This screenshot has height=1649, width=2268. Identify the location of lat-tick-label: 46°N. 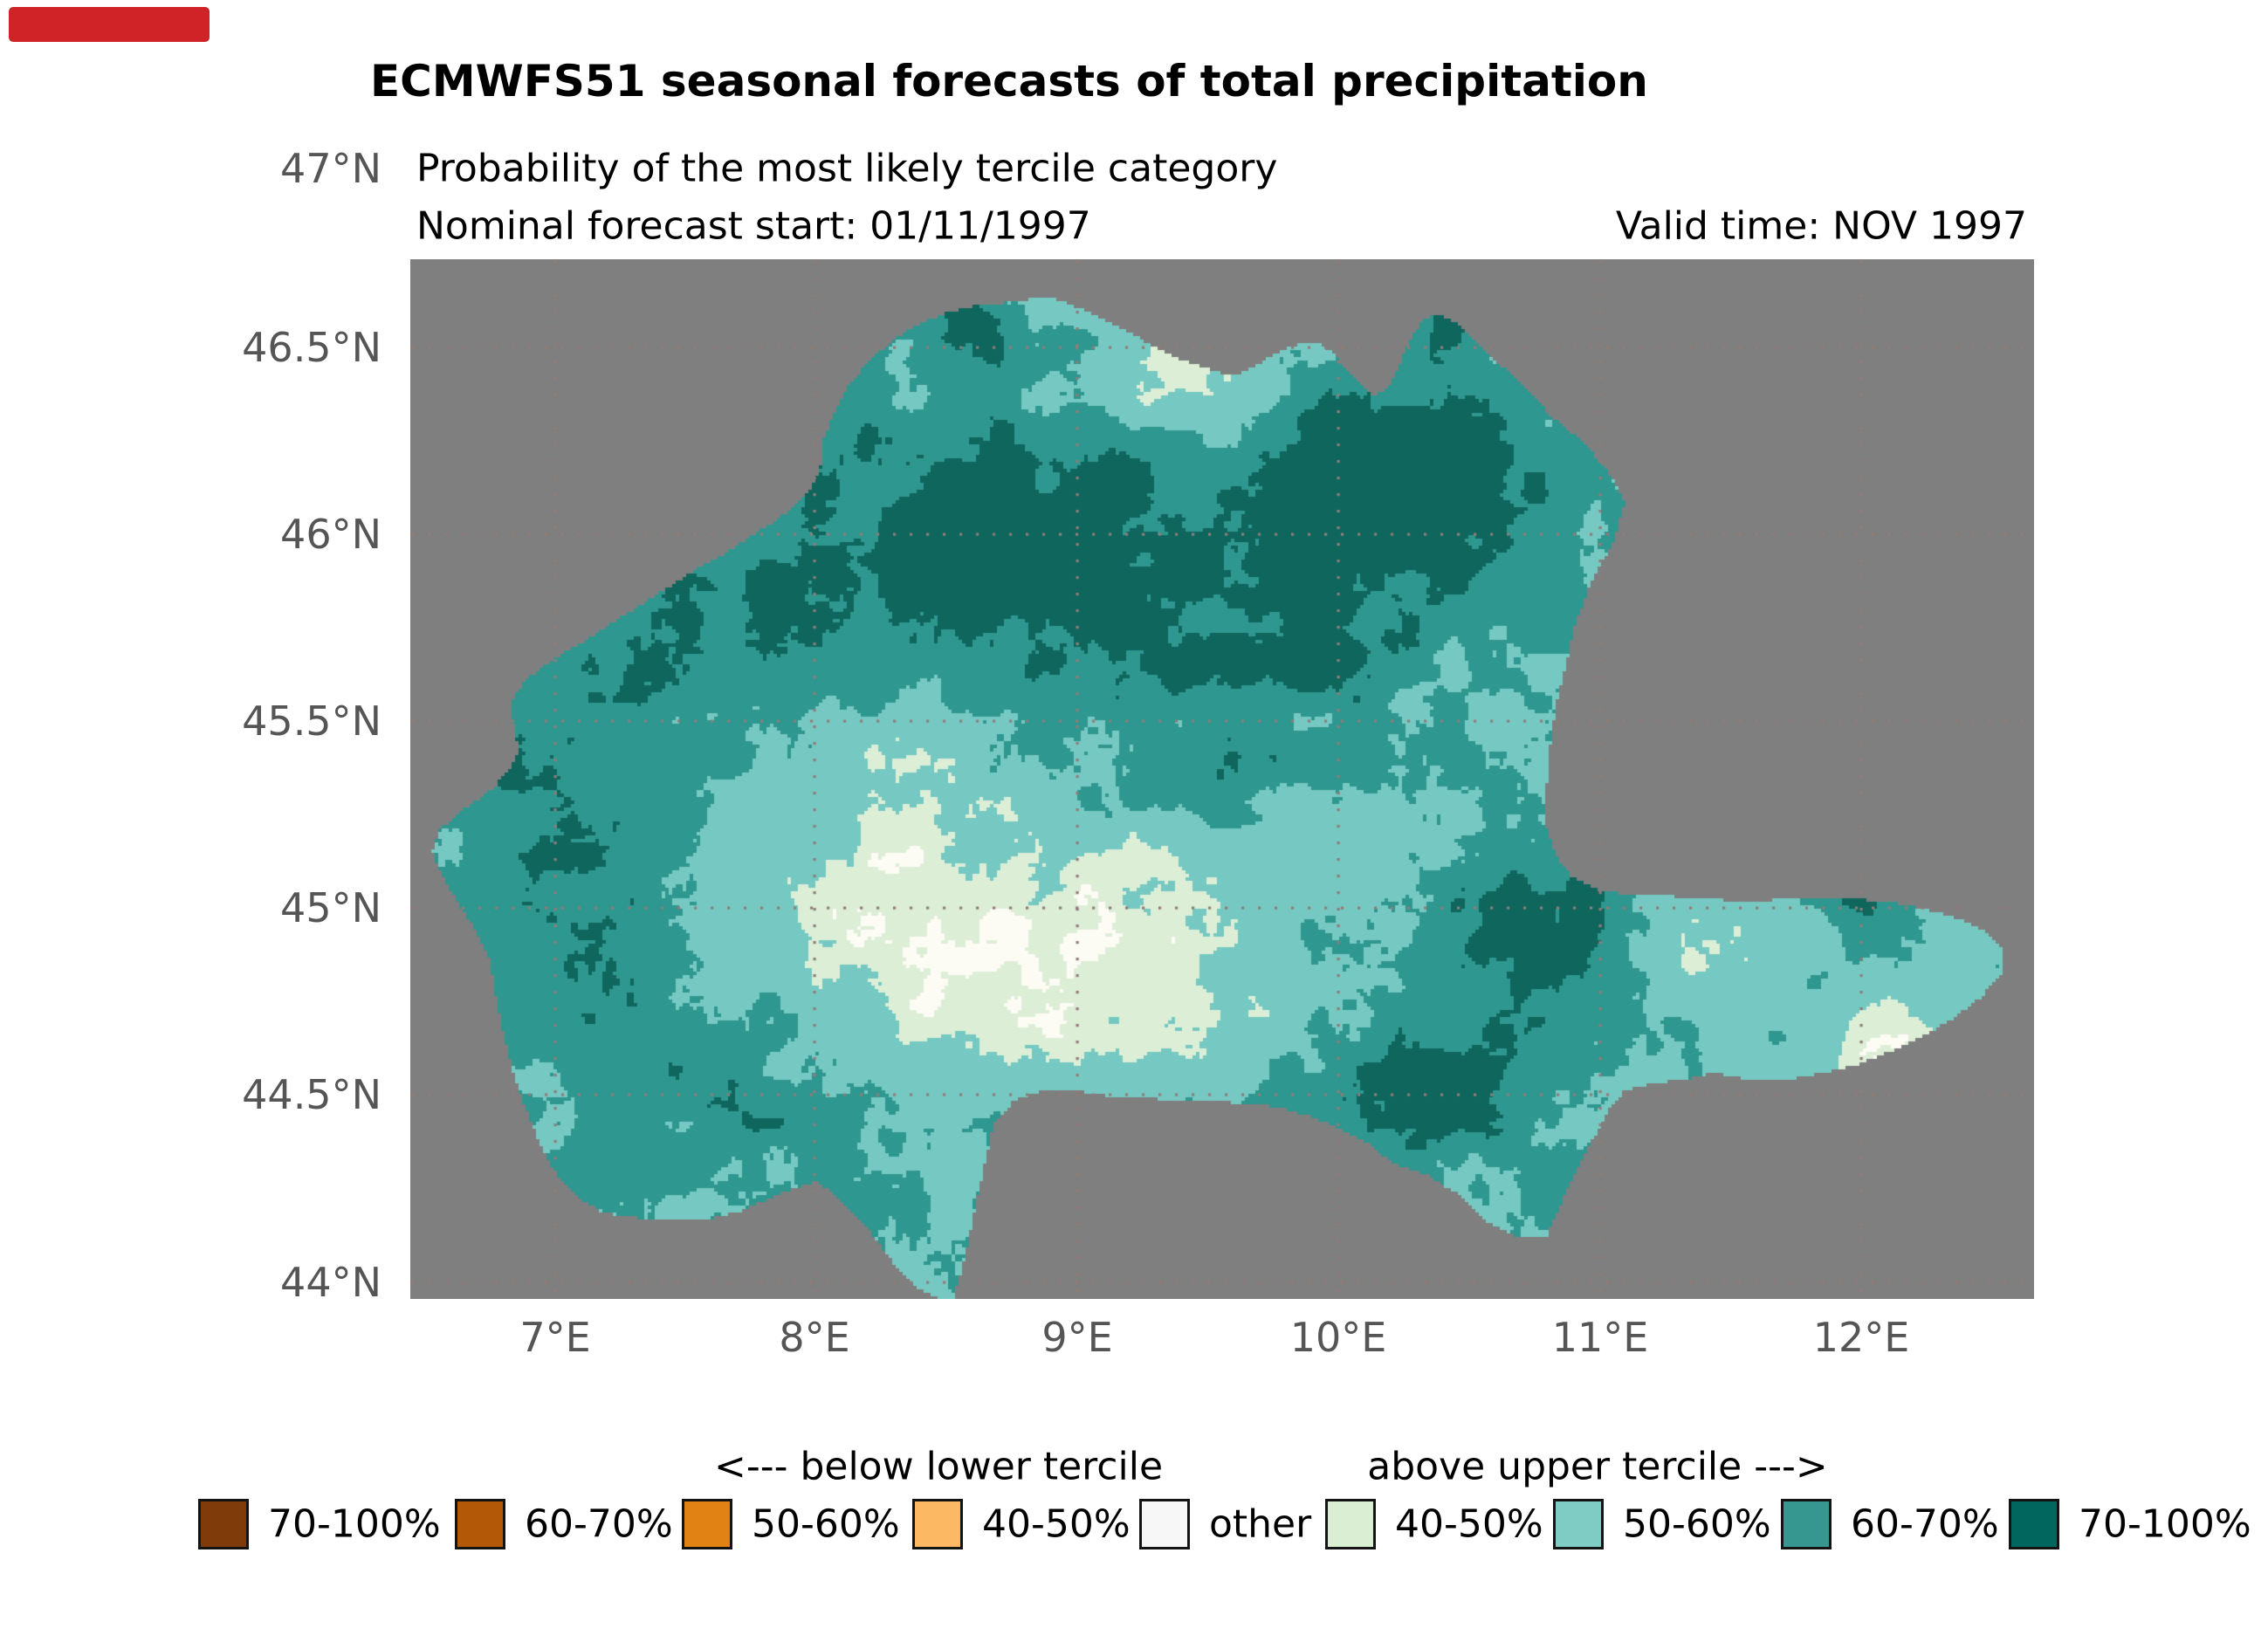
(330, 534).